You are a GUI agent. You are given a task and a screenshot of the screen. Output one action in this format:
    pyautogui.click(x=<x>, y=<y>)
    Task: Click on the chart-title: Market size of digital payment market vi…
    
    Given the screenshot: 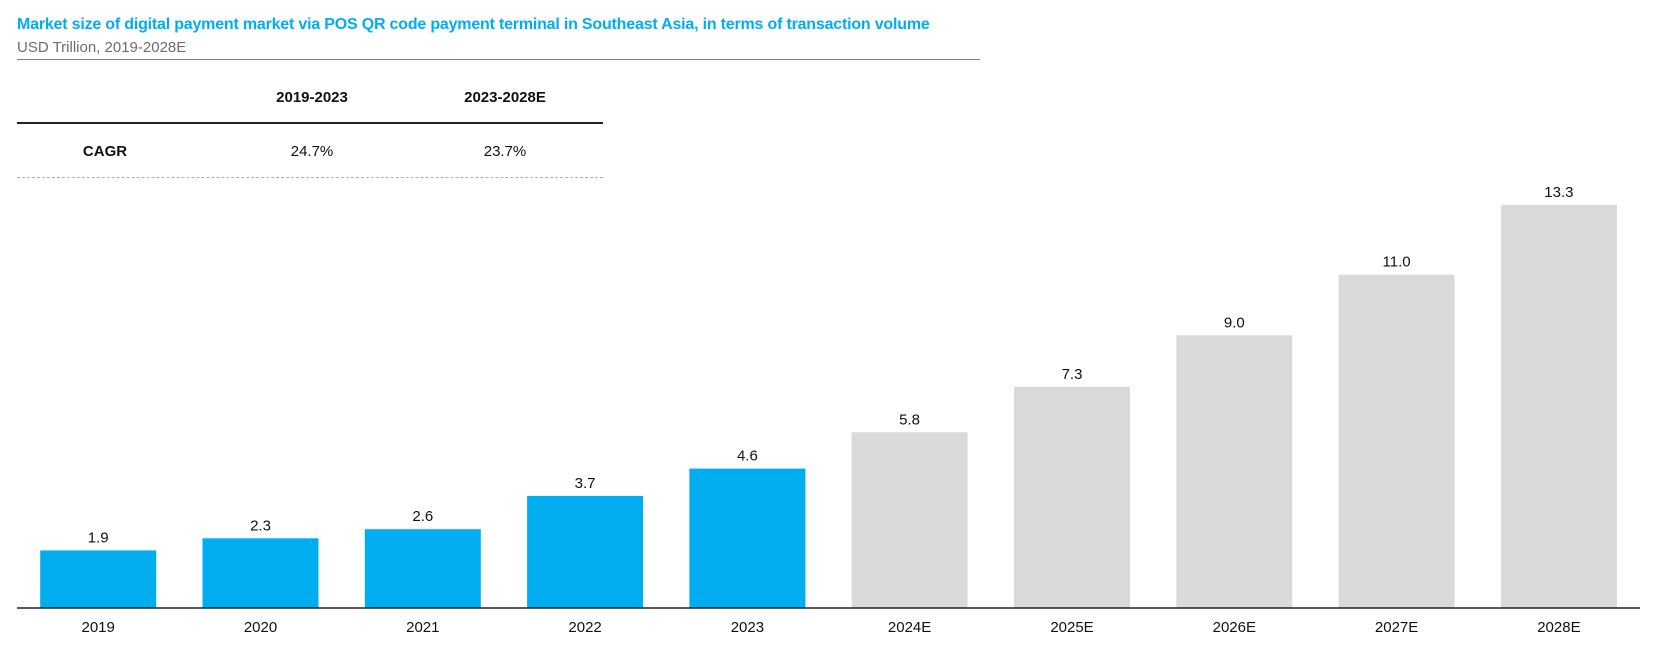 What is the action you would take?
    pyautogui.click(x=473, y=24)
    